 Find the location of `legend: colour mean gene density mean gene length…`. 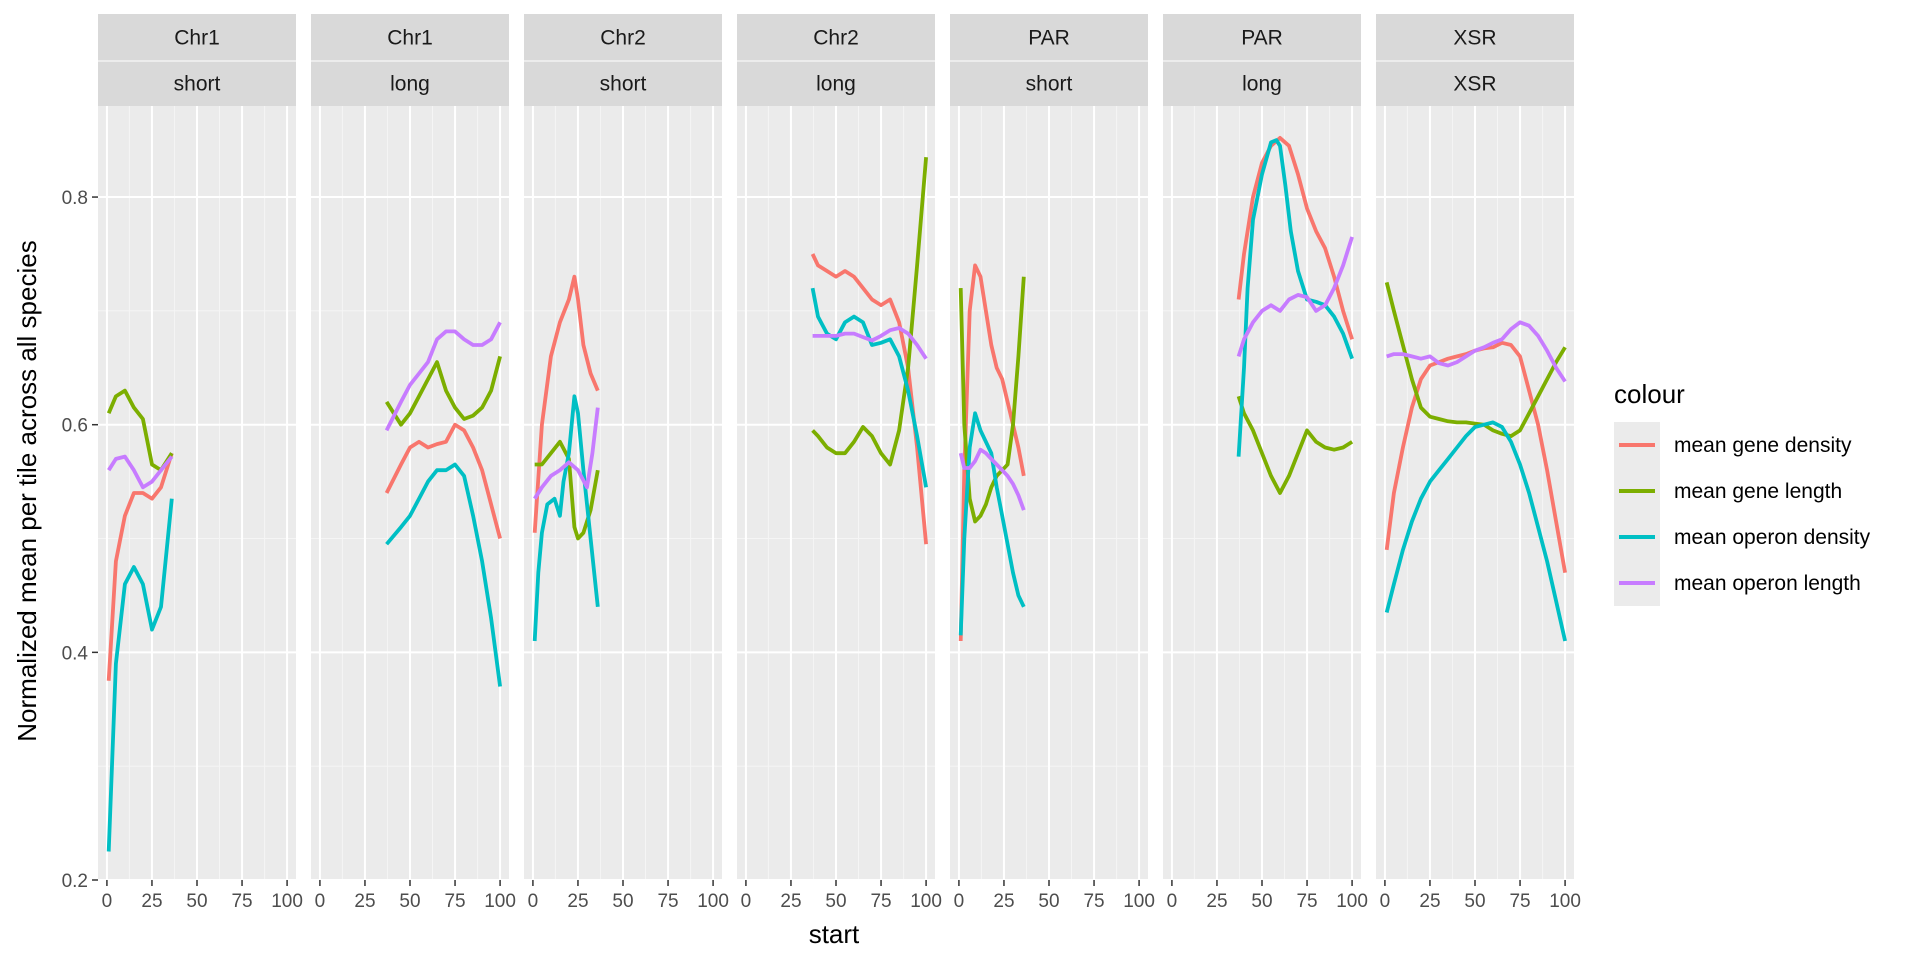

legend: colour mean gene density mean gene length… is located at coordinates (1742, 492).